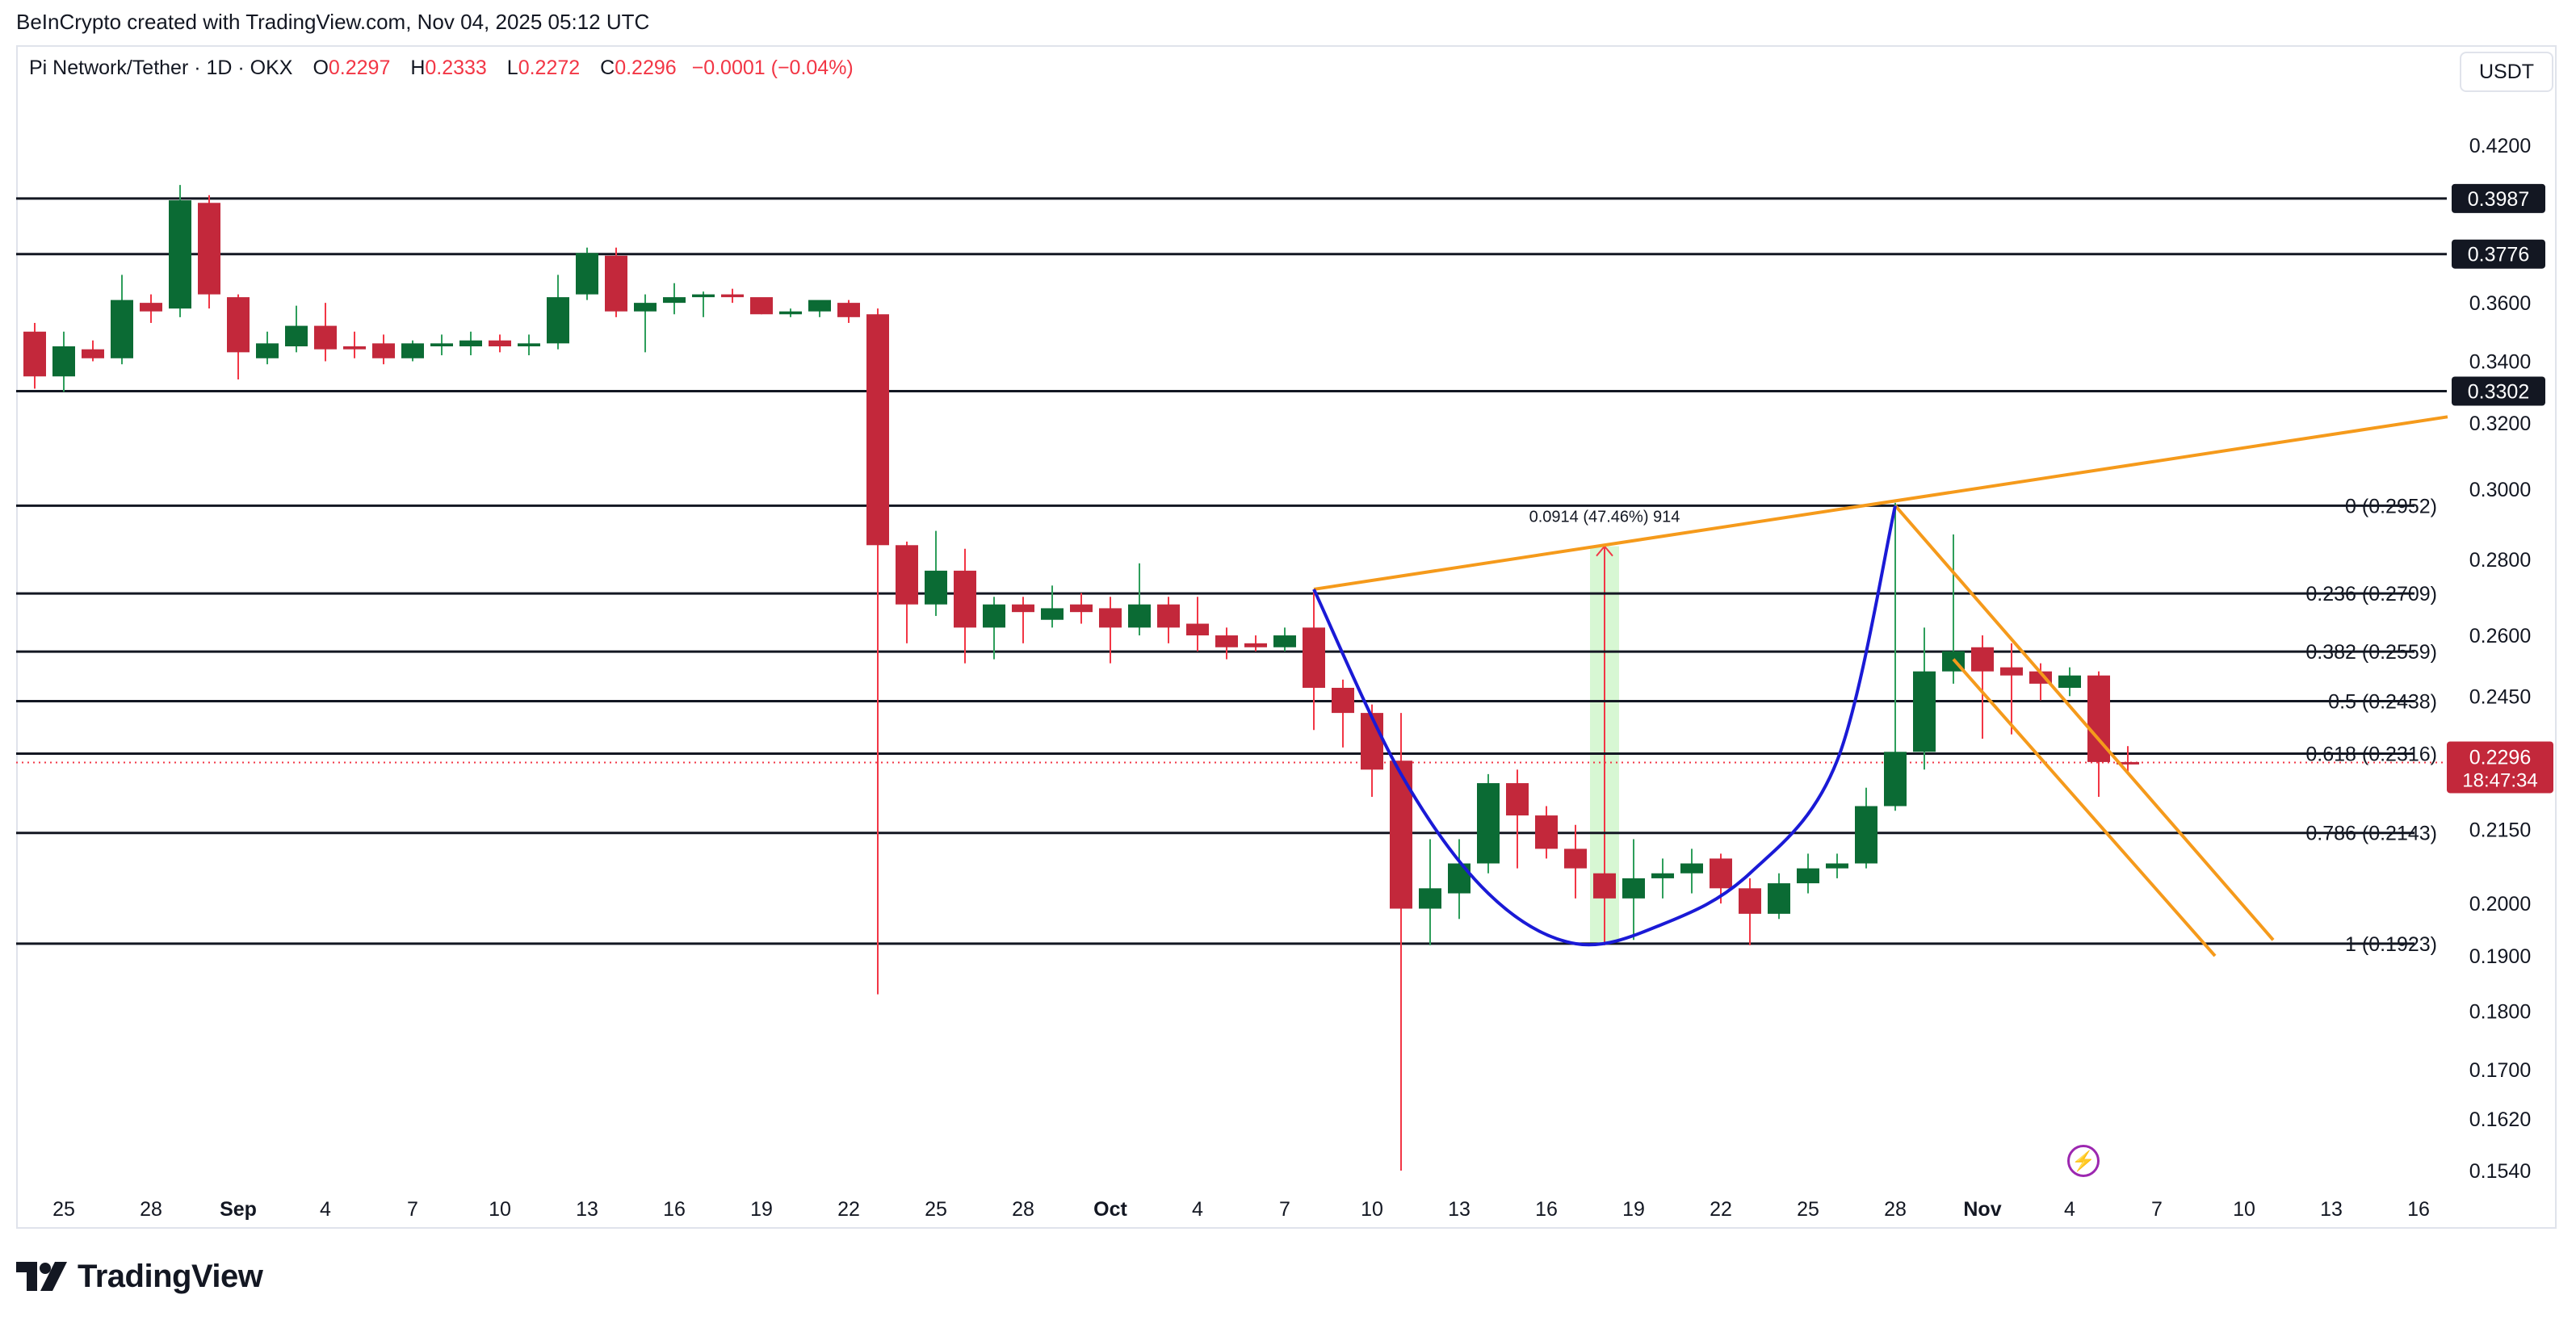  What do you see at coordinates (2499, 780) in the screenshot?
I see `current-price-countdown: 18:47:34` at bounding box center [2499, 780].